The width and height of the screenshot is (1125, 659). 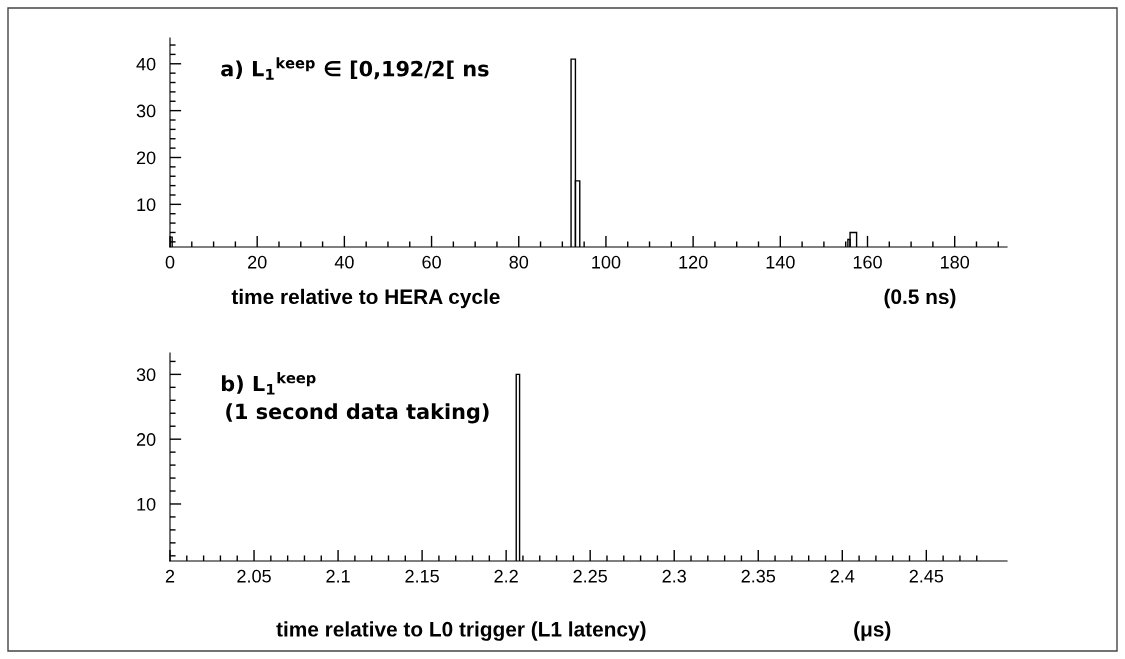 I want to click on x-tick-label: 160, so click(x=867, y=262).